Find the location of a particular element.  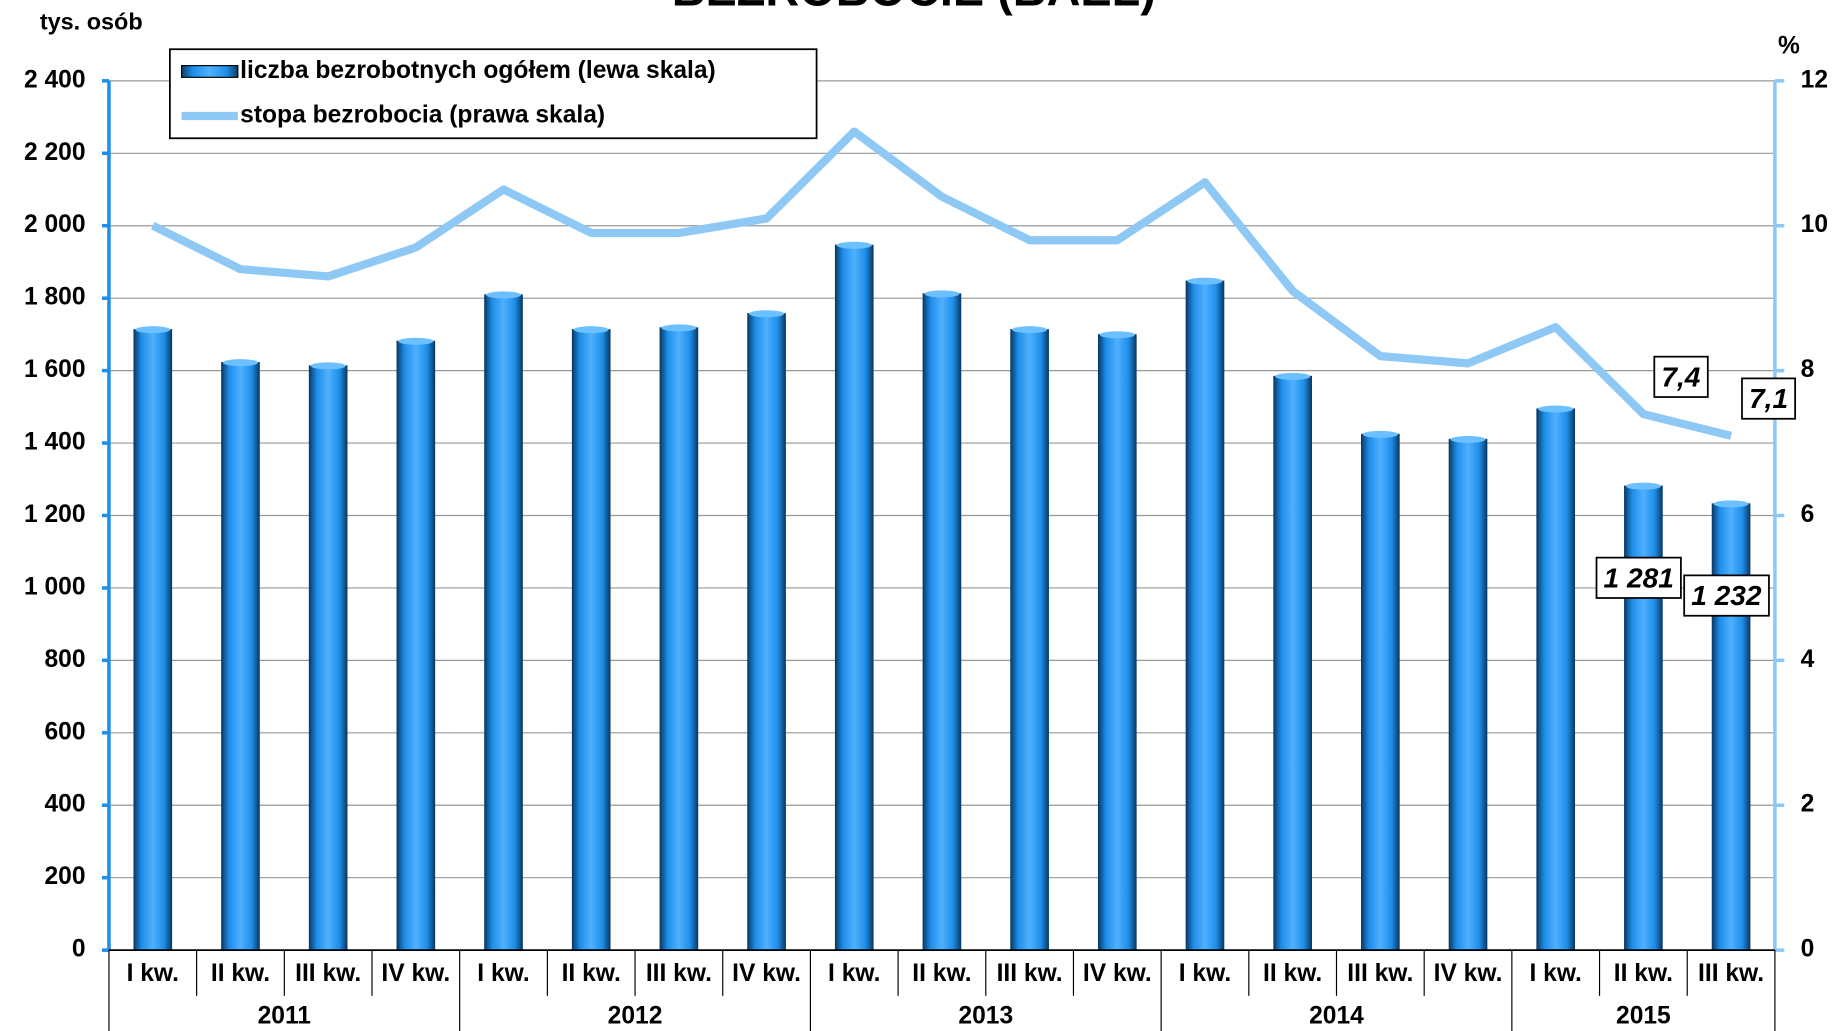

year-label: 2013 is located at coordinates (985, 1015).